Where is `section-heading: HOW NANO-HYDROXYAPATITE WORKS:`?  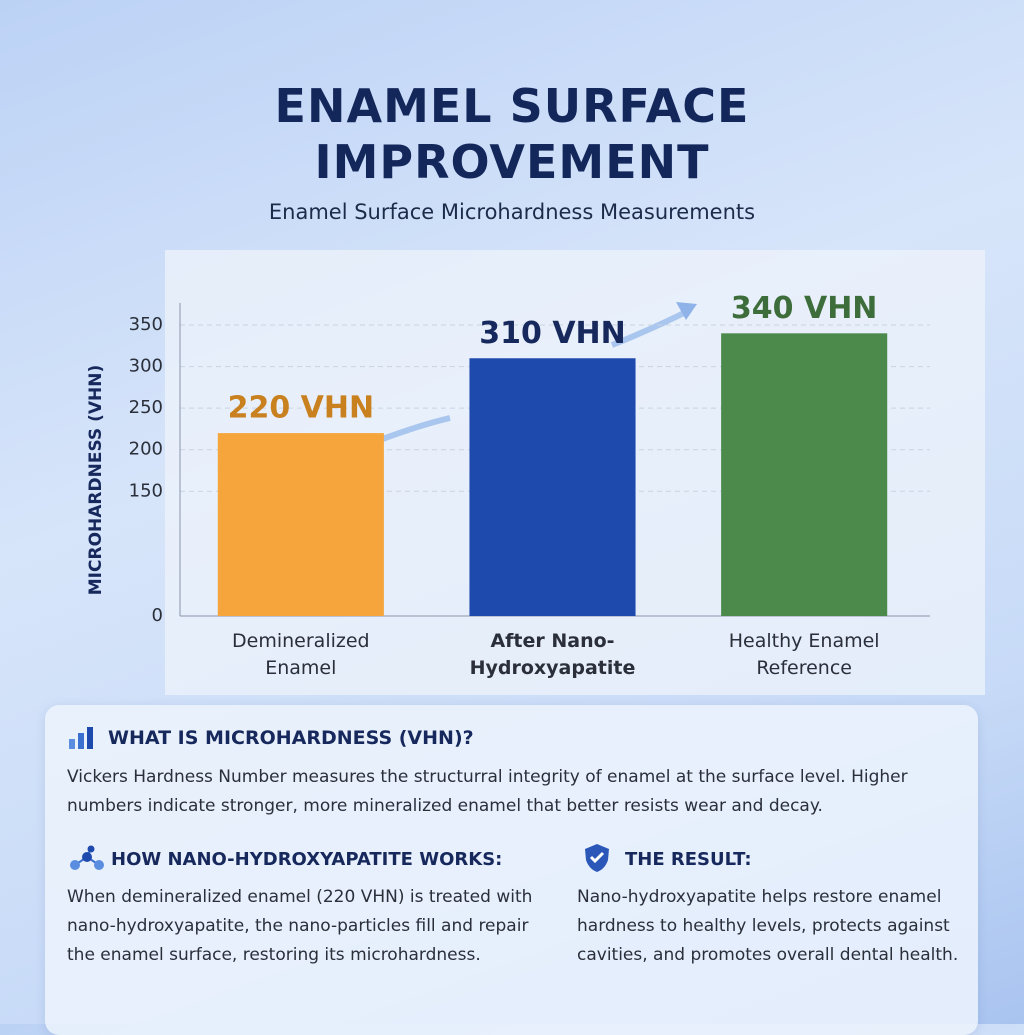 section-heading: HOW NANO-HYDROXYAPATITE WORKS: is located at coordinates (307, 859).